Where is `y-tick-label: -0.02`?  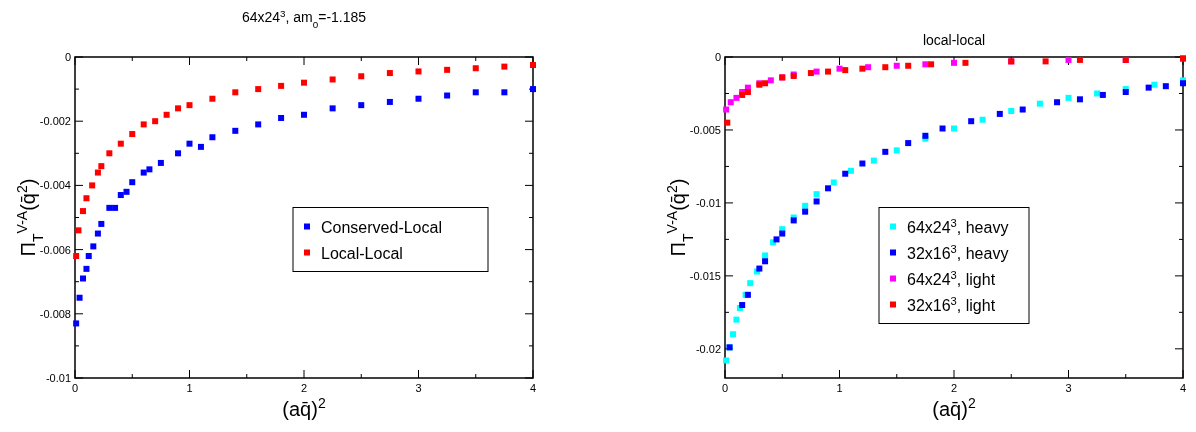
y-tick-label: -0.02 is located at coordinates (708, 348).